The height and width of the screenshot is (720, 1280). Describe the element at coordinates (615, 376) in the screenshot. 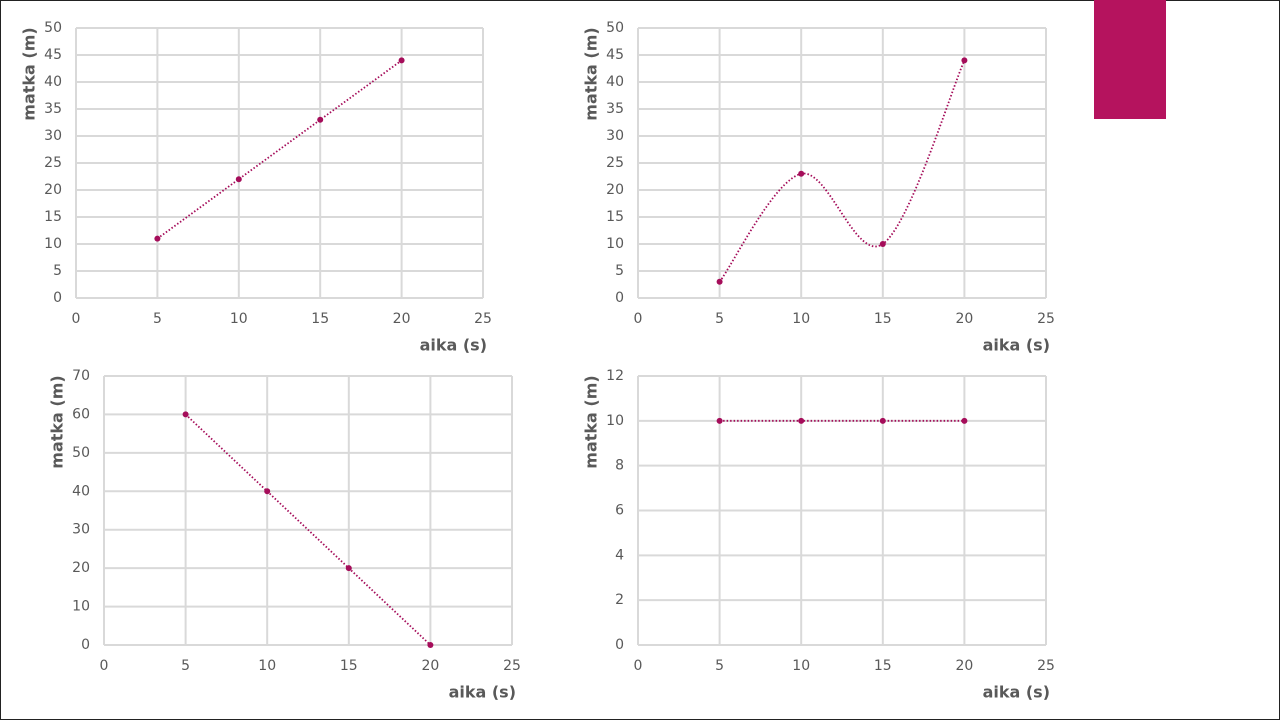

I see `y-tick-label: 12` at that location.